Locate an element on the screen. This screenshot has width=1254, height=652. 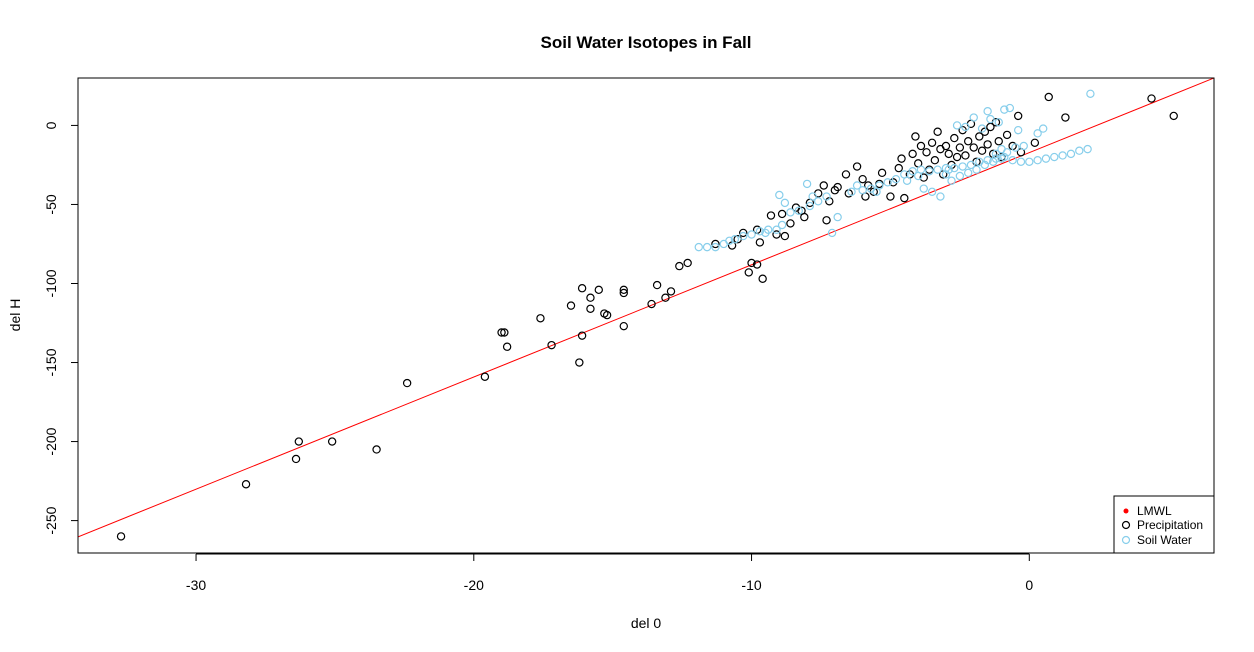
legend-marker-lmwl is located at coordinates (1126, 511).